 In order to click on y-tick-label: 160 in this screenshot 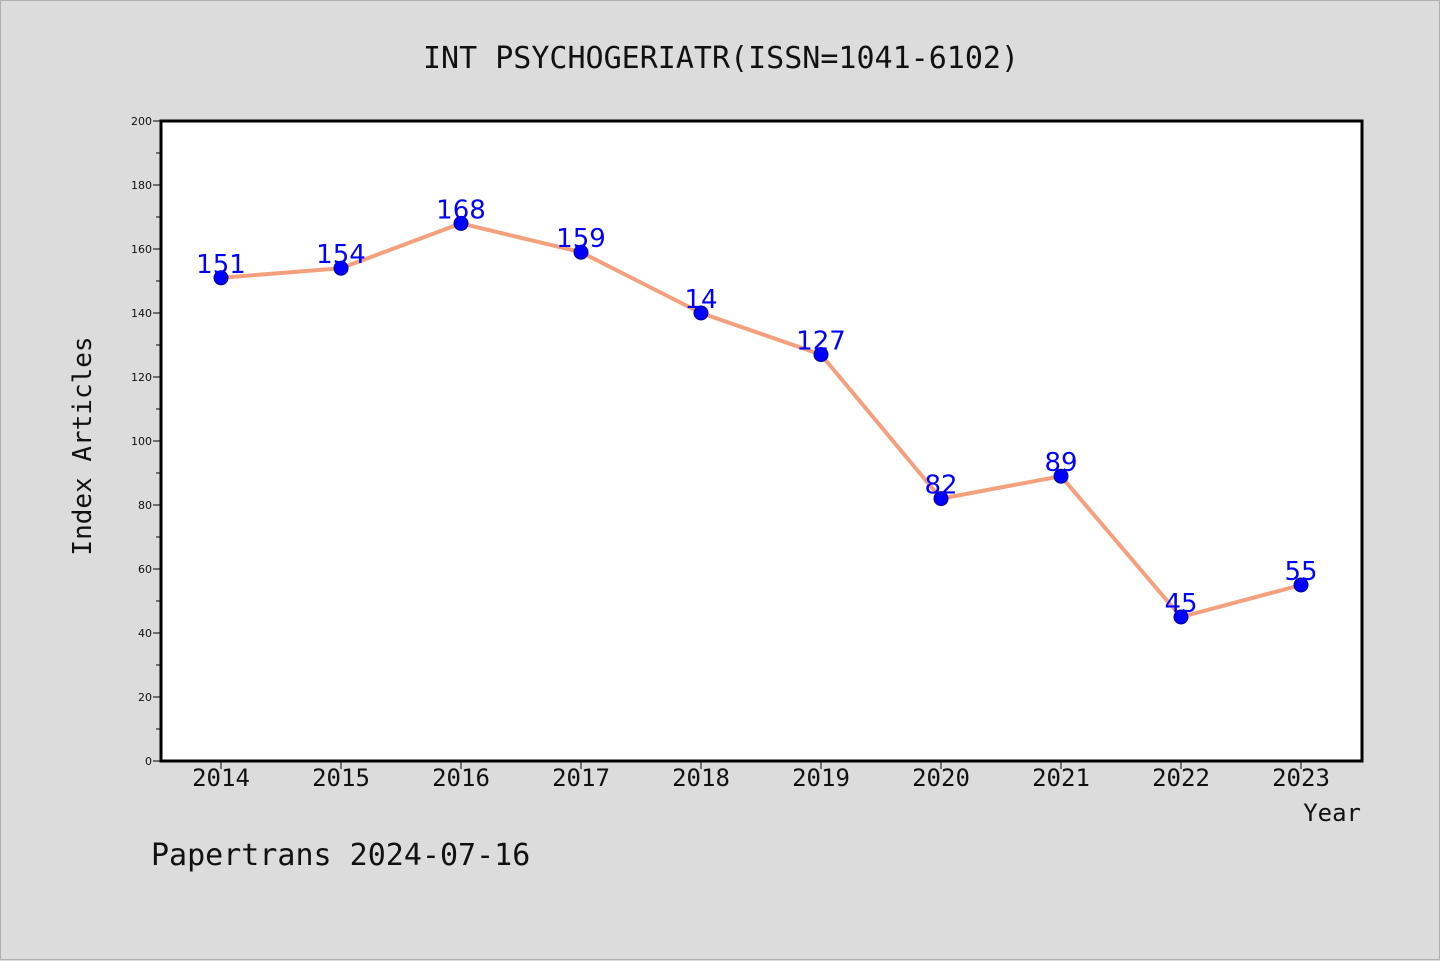, I will do `click(141, 249)`.